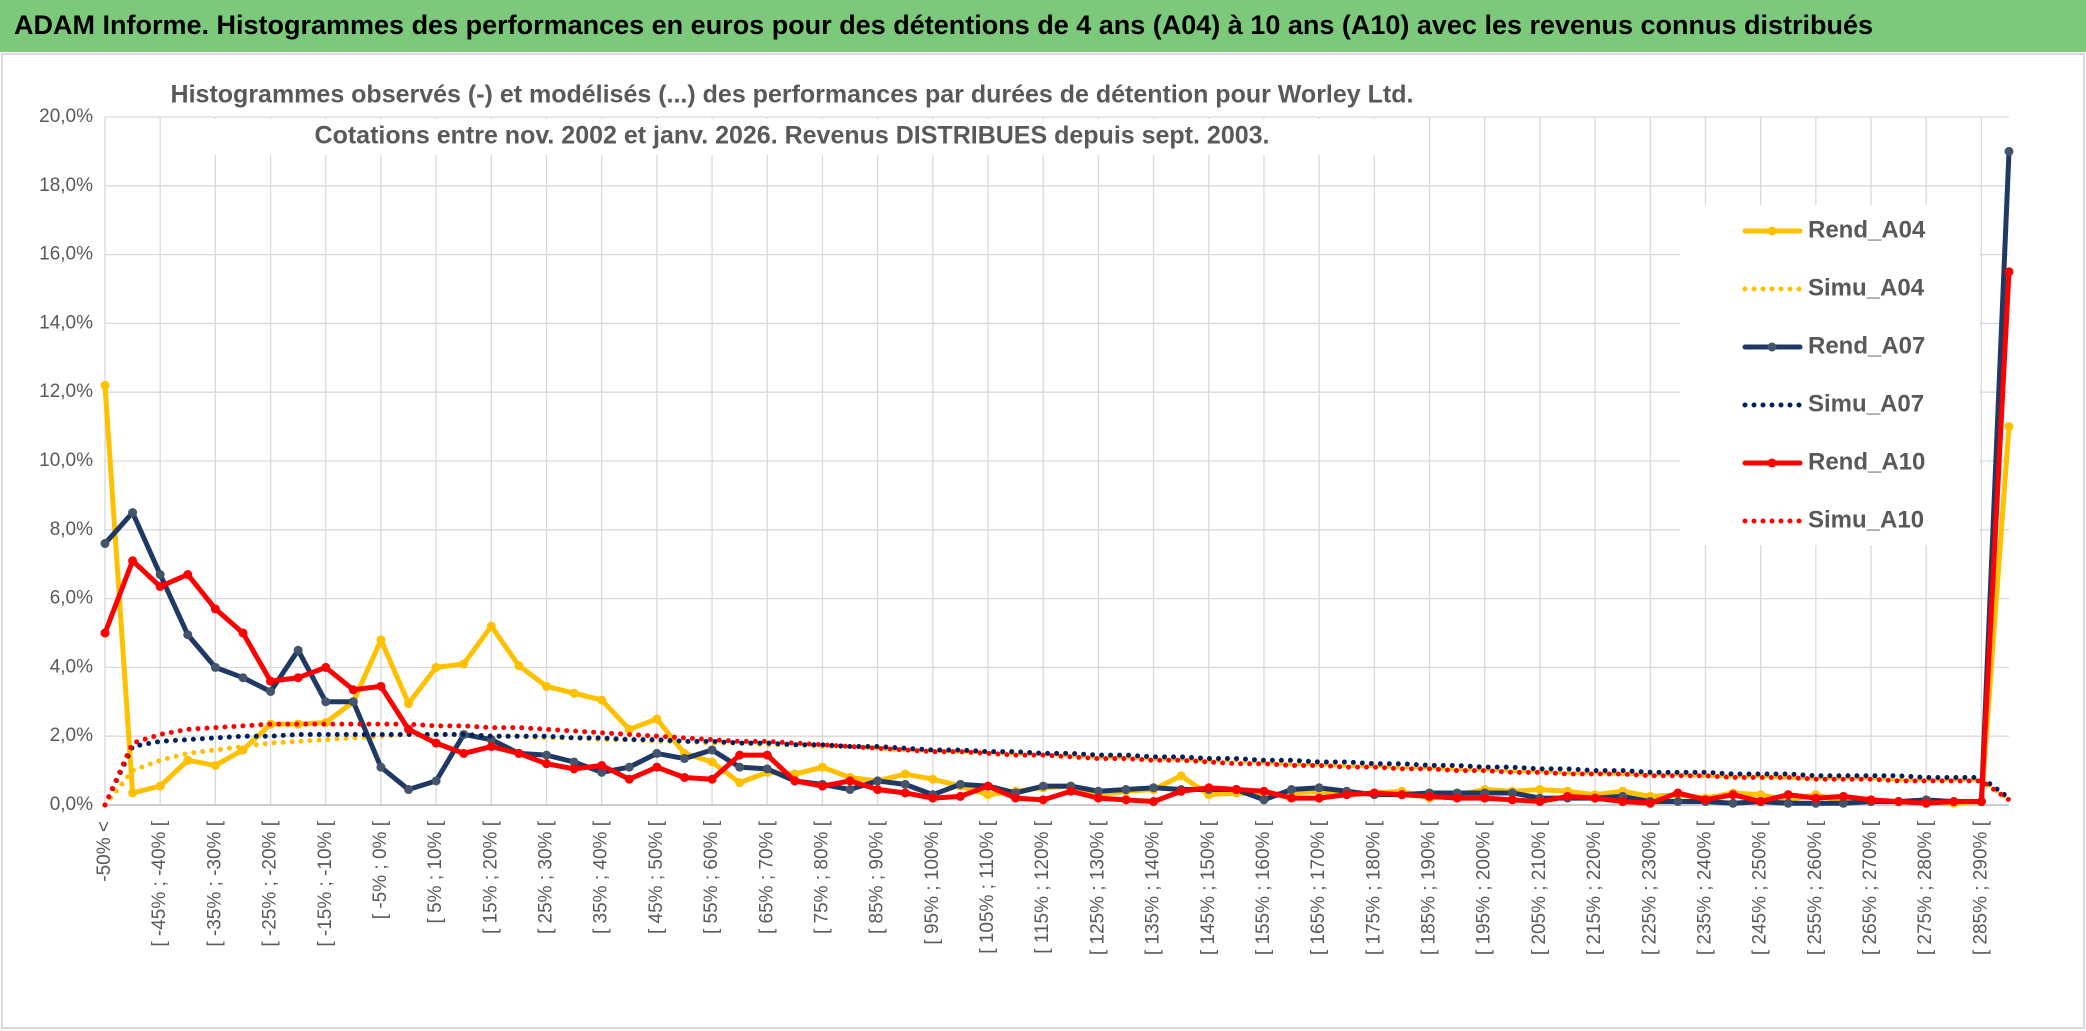 This screenshot has height=1031, width=2086. What do you see at coordinates (792, 96) in the screenshot?
I see `subtitle-background` at bounding box center [792, 96].